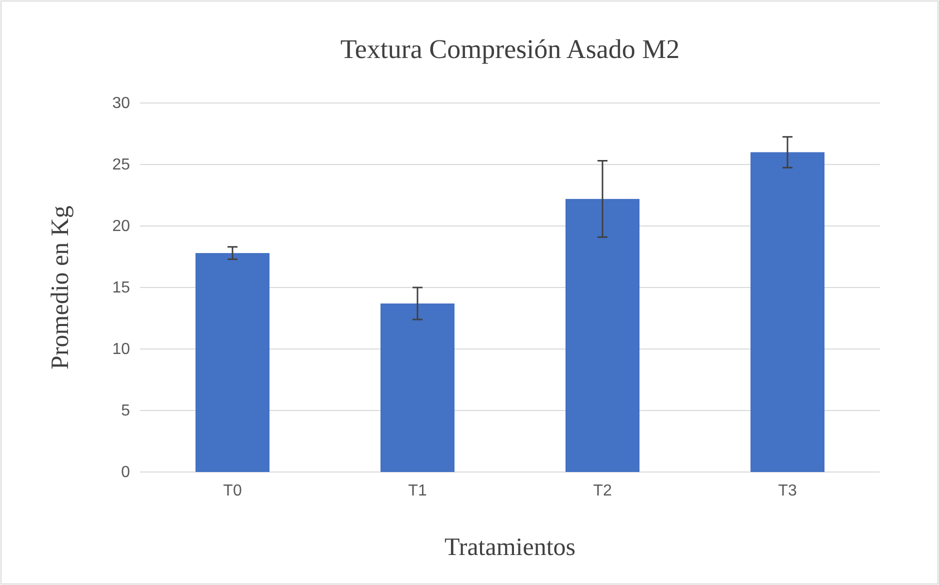 Image resolution: width=939 pixels, height=585 pixels. Describe the element at coordinates (121, 288) in the screenshot. I see `y-tick-label: 15` at that location.